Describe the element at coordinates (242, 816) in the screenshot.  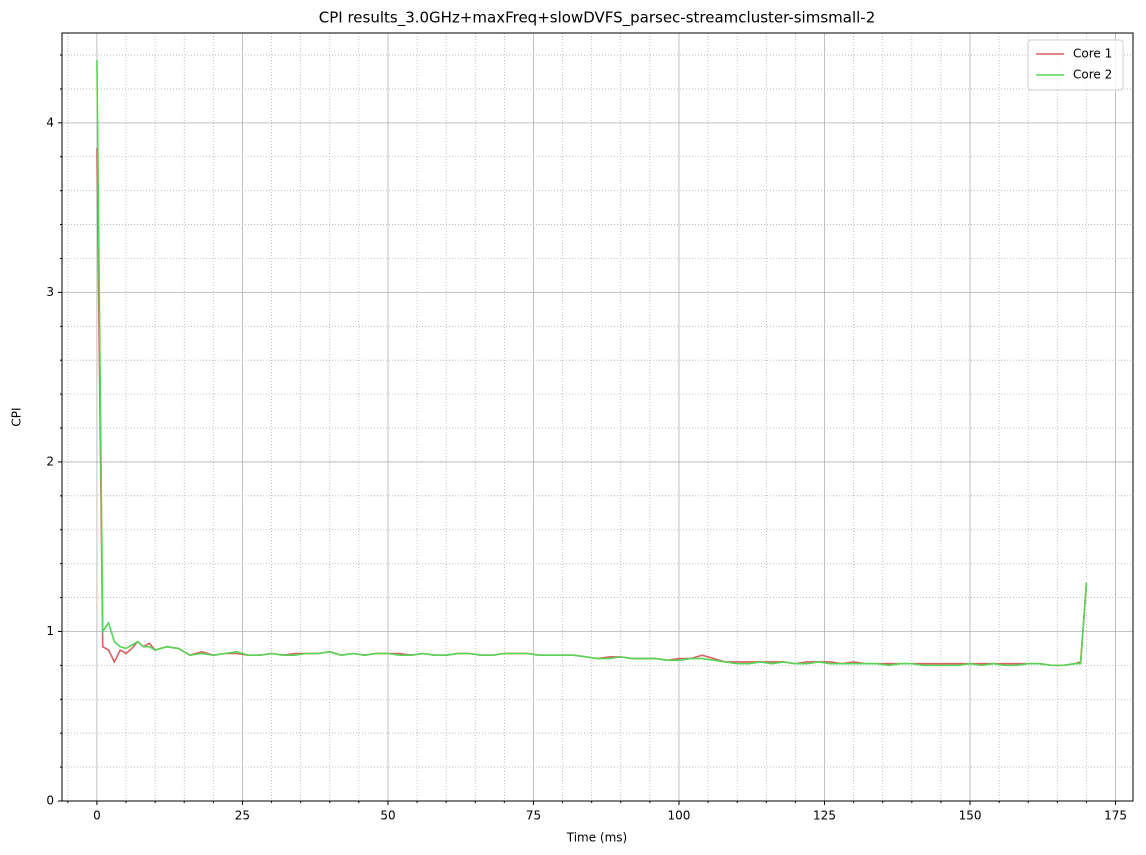
I see `x-tick-label: 25` at that location.